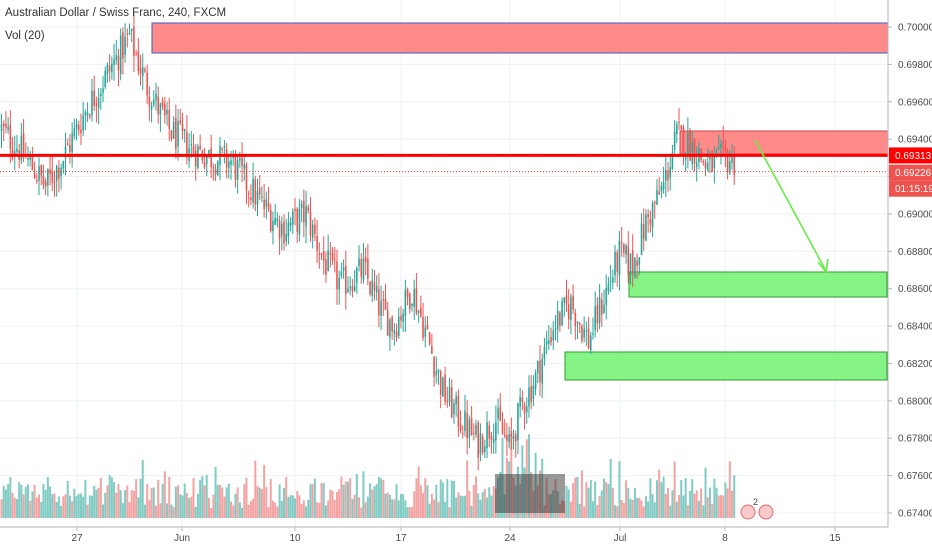 Image resolution: width=932 pixels, height=550 pixels. What do you see at coordinates (915, 214) in the screenshot?
I see `price-tick-label: 0.69000` at bounding box center [915, 214].